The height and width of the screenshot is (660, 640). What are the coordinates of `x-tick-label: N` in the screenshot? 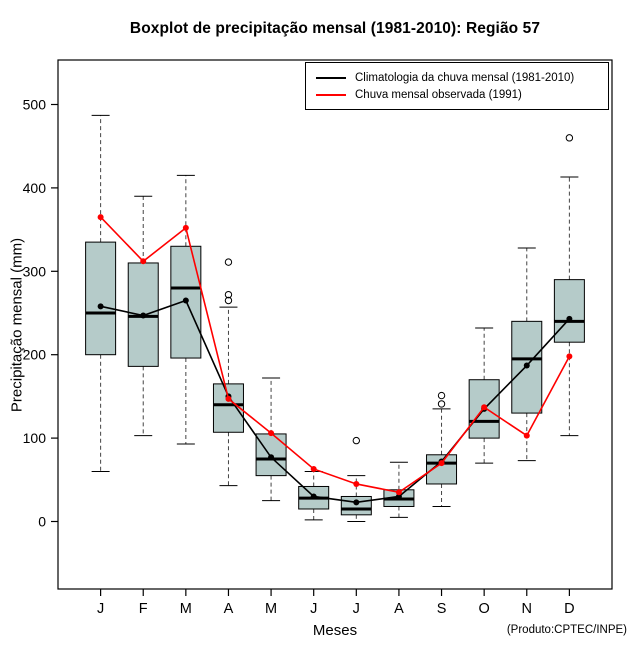 It's located at (527, 609).